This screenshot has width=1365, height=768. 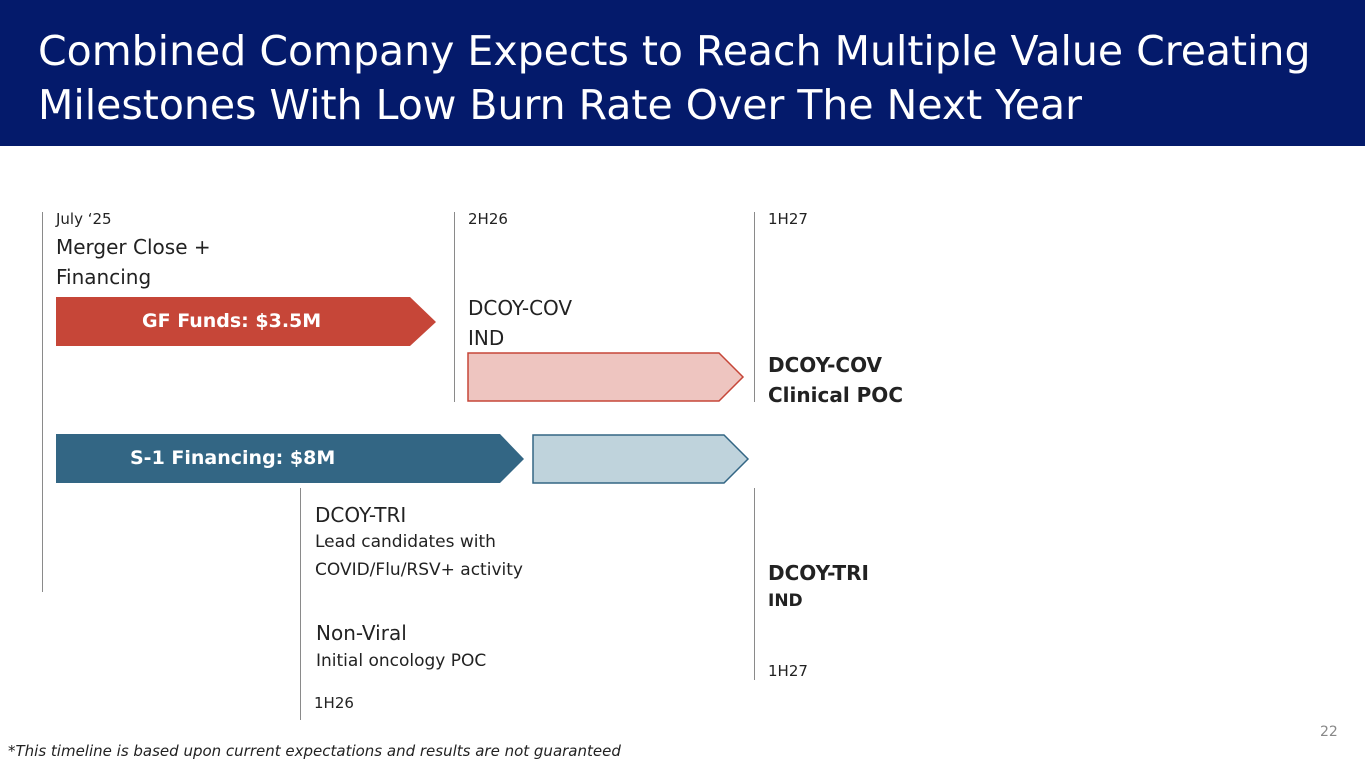 I want to click on milestone-tri-line2: COVID/Flu/RSV+ activity, so click(x=419, y=570).